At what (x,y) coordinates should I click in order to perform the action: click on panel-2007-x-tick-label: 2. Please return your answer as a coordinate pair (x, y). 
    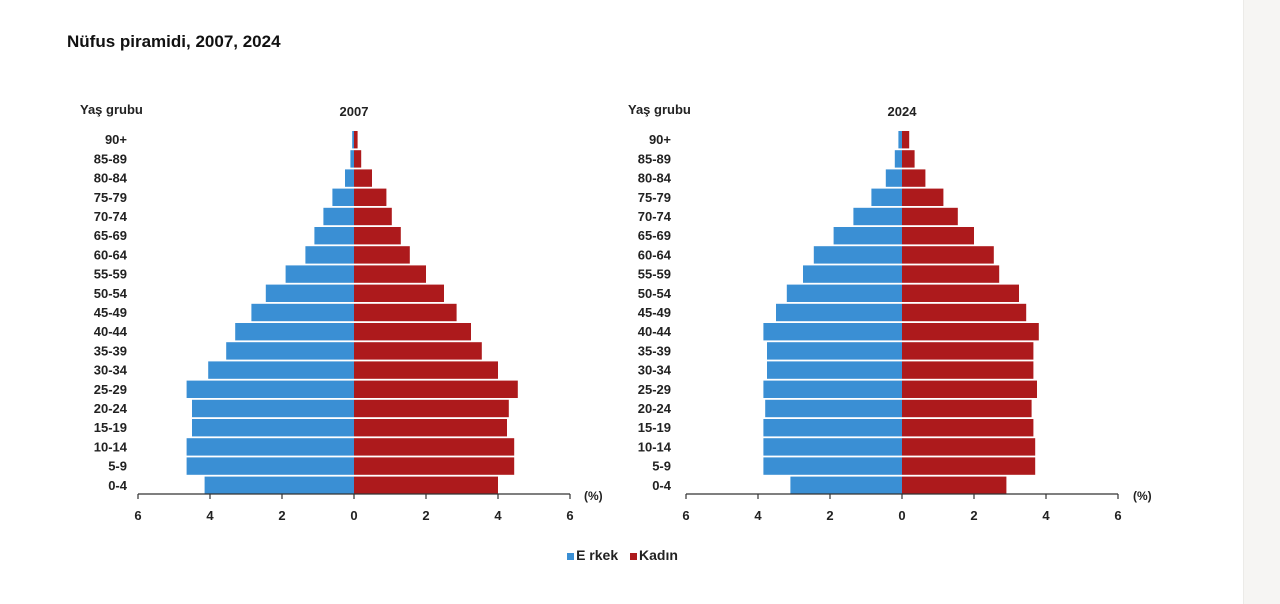
    Looking at the image, I should click on (425, 515).